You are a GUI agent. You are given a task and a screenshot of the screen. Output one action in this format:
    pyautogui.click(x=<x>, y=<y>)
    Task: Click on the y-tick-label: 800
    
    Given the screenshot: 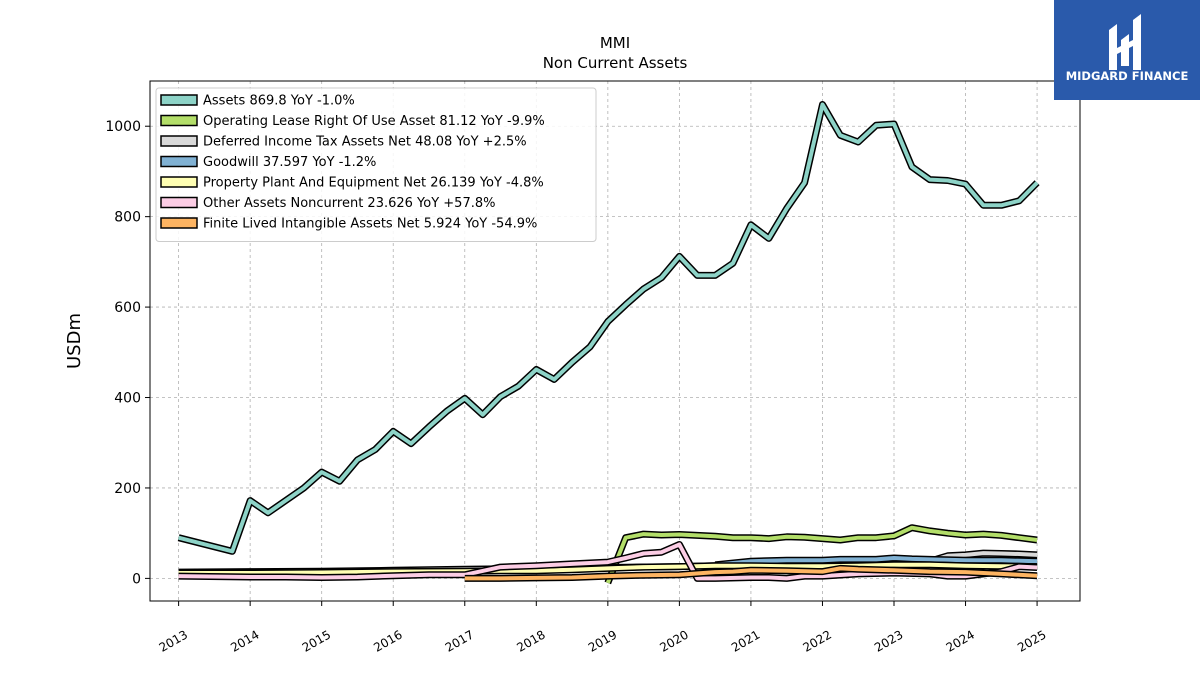 What is the action you would take?
    pyautogui.click(x=127, y=218)
    